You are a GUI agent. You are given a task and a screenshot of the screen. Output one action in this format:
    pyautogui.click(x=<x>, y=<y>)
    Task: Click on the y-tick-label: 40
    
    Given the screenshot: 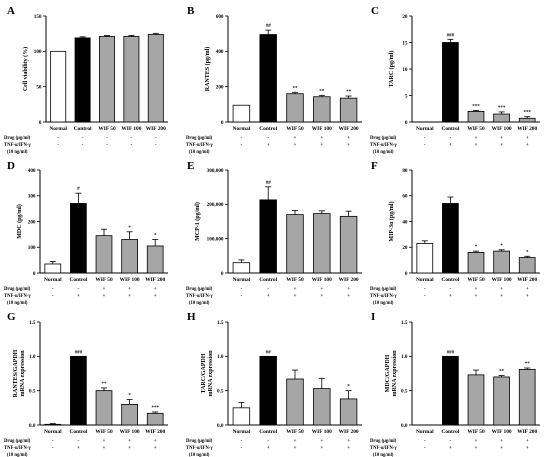 What is the action you would take?
    pyautogui.click(x=405, y=222)
    